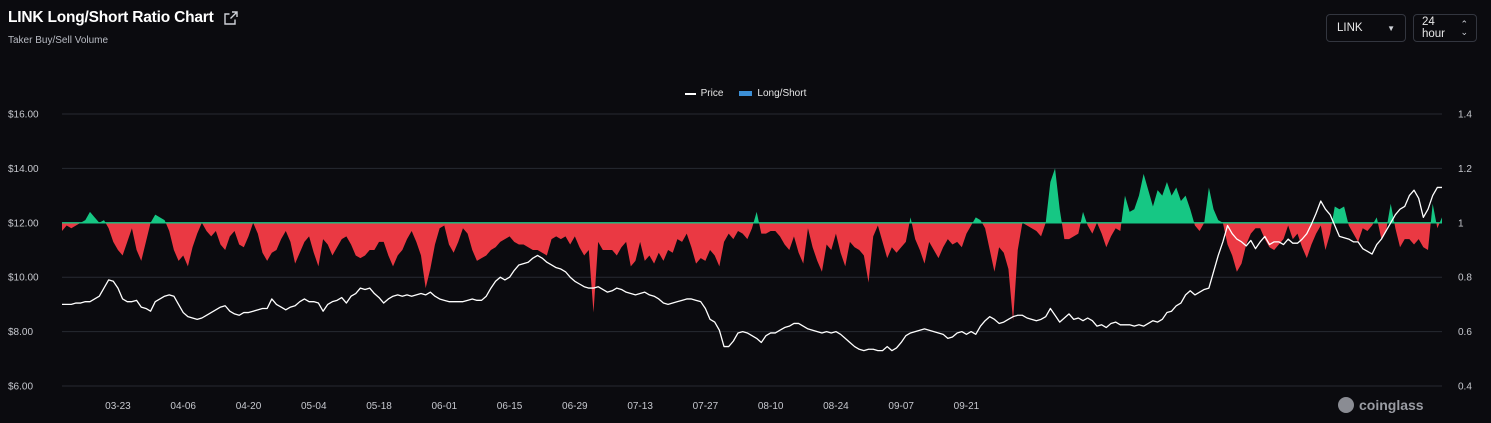  Describe the element at coordinates (118, 406) in the screenshot. I see `x-tick: 03-23` at that location.